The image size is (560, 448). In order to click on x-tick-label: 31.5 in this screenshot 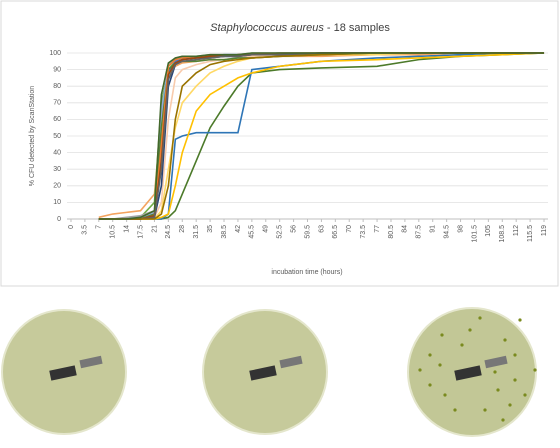, I will do `click(196, 232)`.